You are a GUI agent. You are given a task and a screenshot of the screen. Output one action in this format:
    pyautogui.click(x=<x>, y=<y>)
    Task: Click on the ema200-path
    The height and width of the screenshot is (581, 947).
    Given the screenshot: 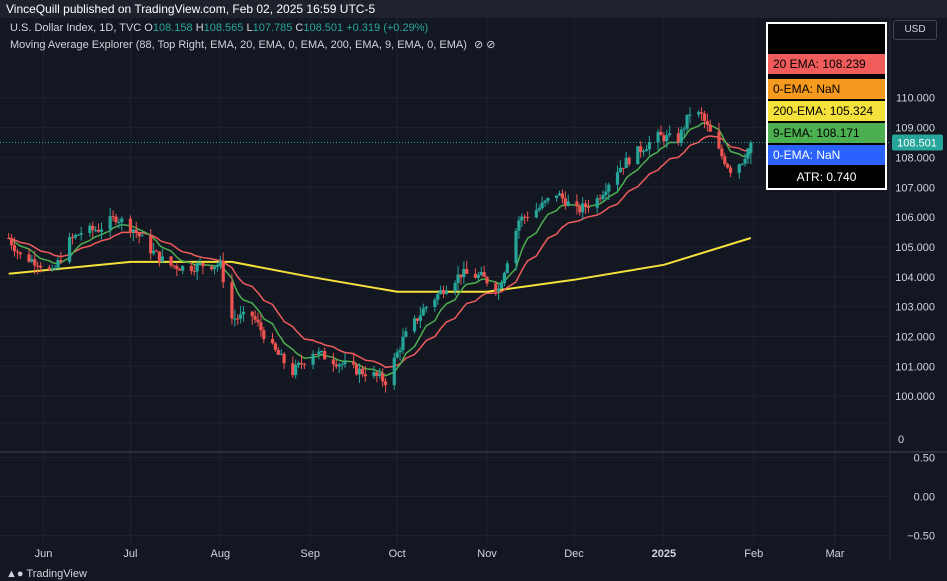 What is the action you would take?
    pyautogui.click(x=380, y=265)
    